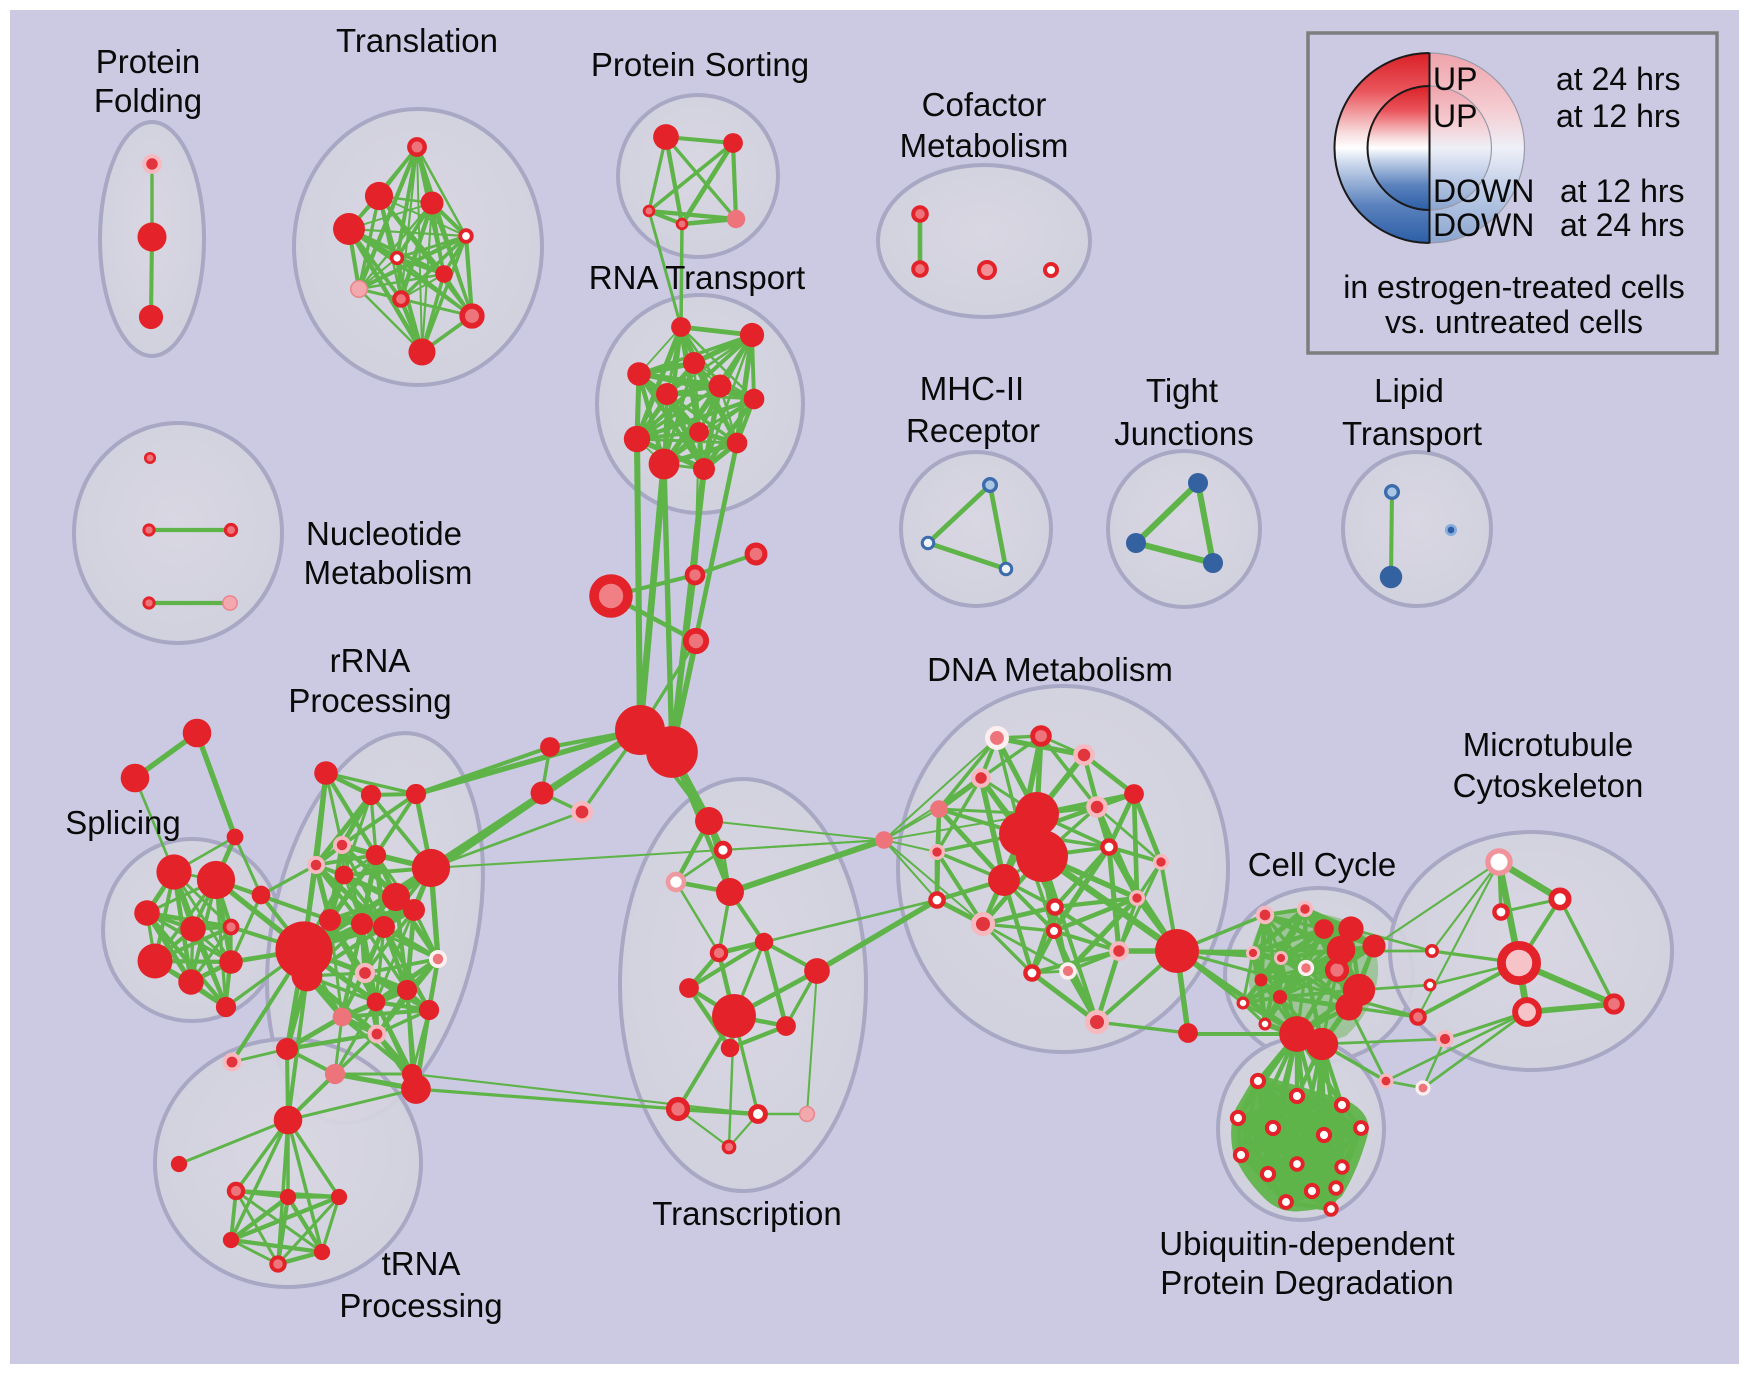  I want to click on svg-text: in estrogen-treated cells, so click(1514, 287).